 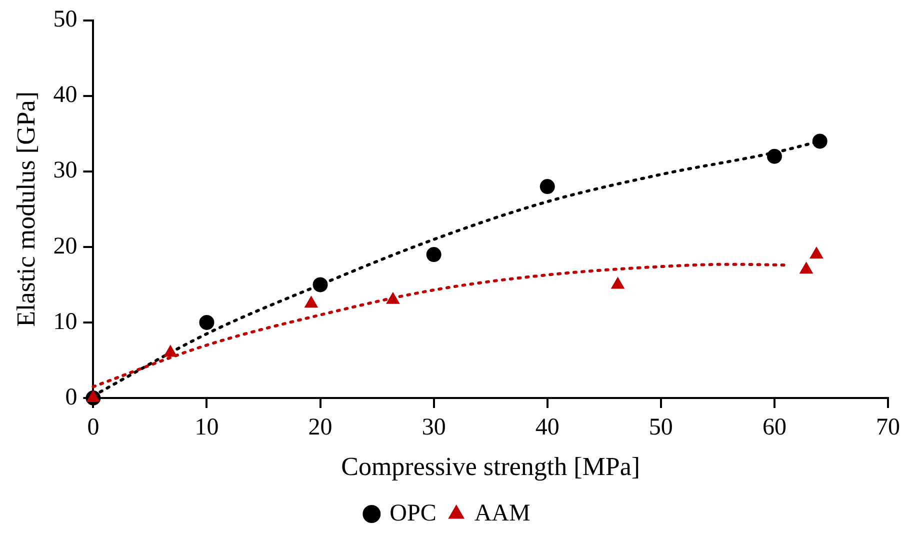 What do you see at coordinates (65, 95) in the screenshot?
I see `y-tick-label: 40` at bounding box center [65, 95].